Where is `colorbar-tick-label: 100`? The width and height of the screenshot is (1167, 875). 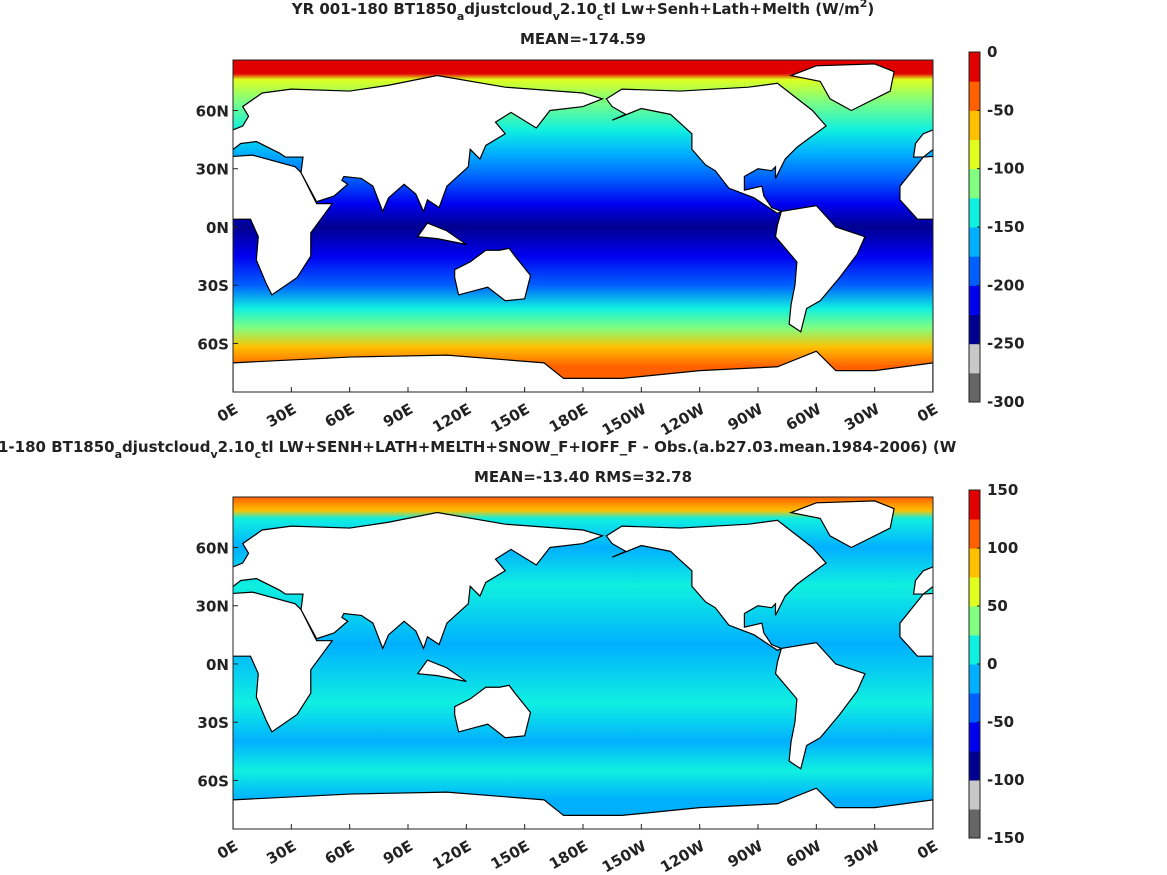
colorbar-tick-label: 100 is located at coordinates (1002, 548).